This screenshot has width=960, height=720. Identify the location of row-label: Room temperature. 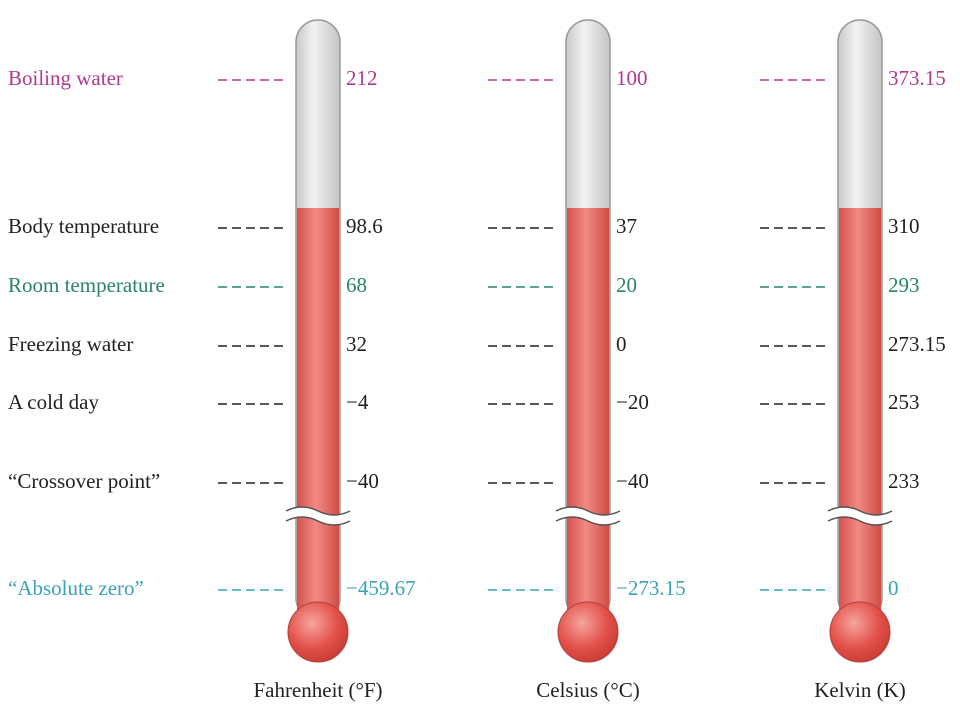
(86, 285).